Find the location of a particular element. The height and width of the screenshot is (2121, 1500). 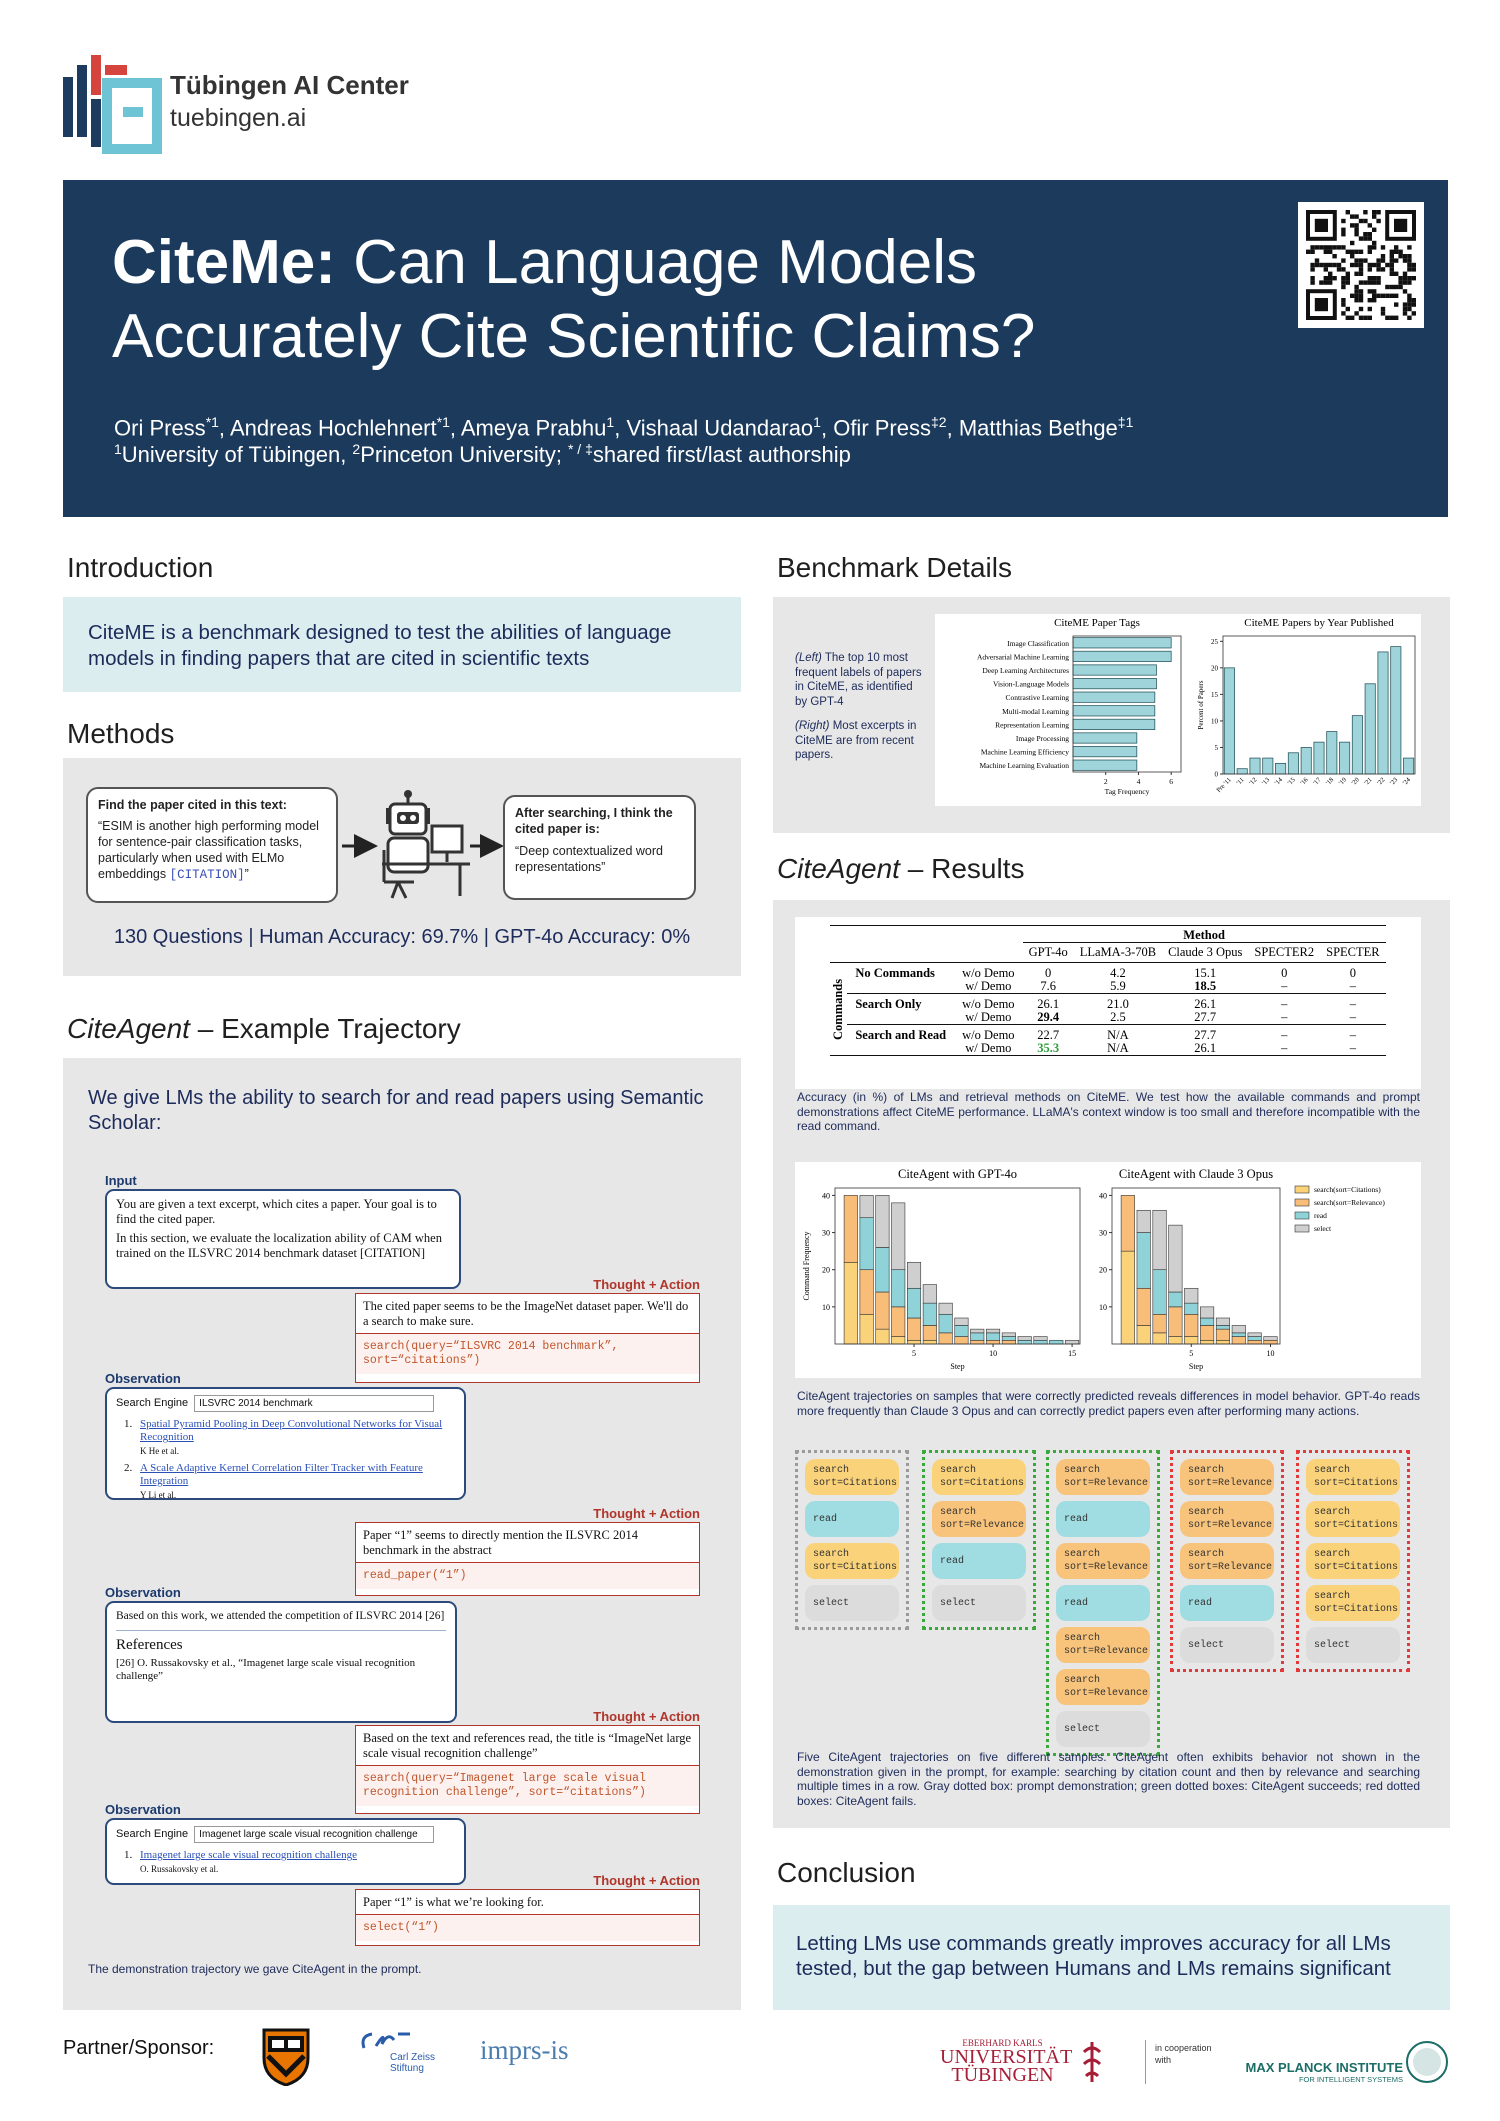

table-row: w/ Demo 7.6 5.9 18.5 – – is located at coordinates (1107, 987).